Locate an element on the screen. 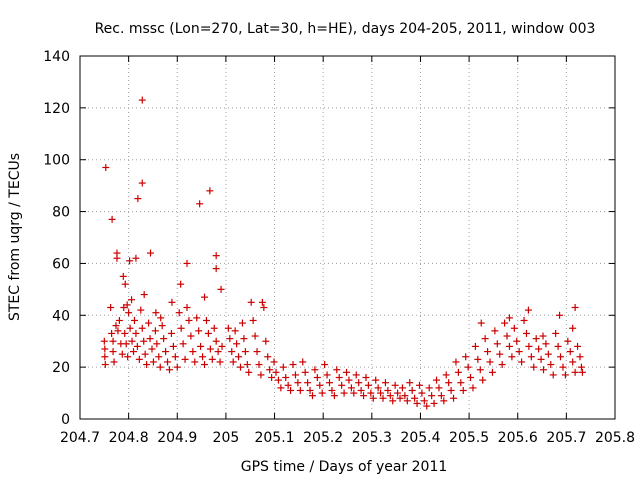  x-tick-label: 205.4 is located at coordinates (420, 438).